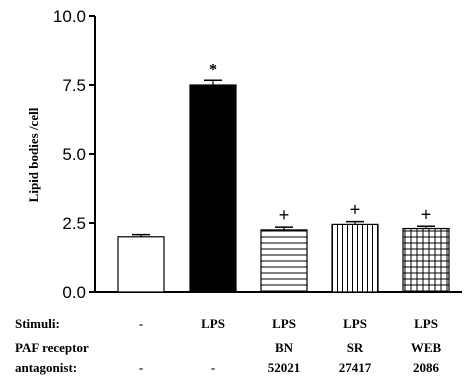  What do you see at coordinates (141, 323) in the screenshot?
I see `stimuli-cell: -` at bounding box center [141, 323].